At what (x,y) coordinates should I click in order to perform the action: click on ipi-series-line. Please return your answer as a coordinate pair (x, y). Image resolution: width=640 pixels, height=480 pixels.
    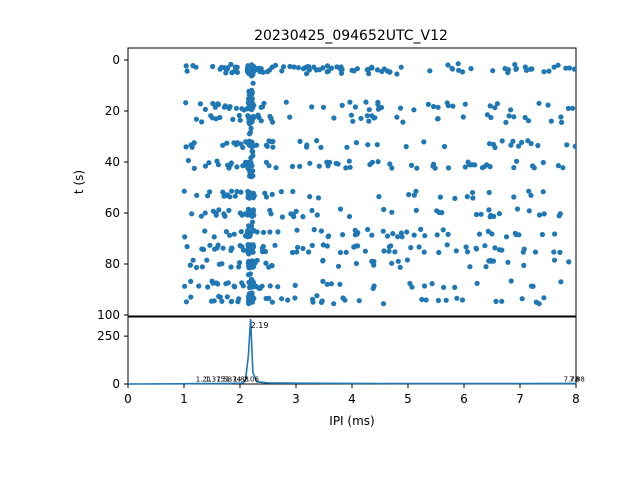
    Looking at the image, I should click on (352, 351).